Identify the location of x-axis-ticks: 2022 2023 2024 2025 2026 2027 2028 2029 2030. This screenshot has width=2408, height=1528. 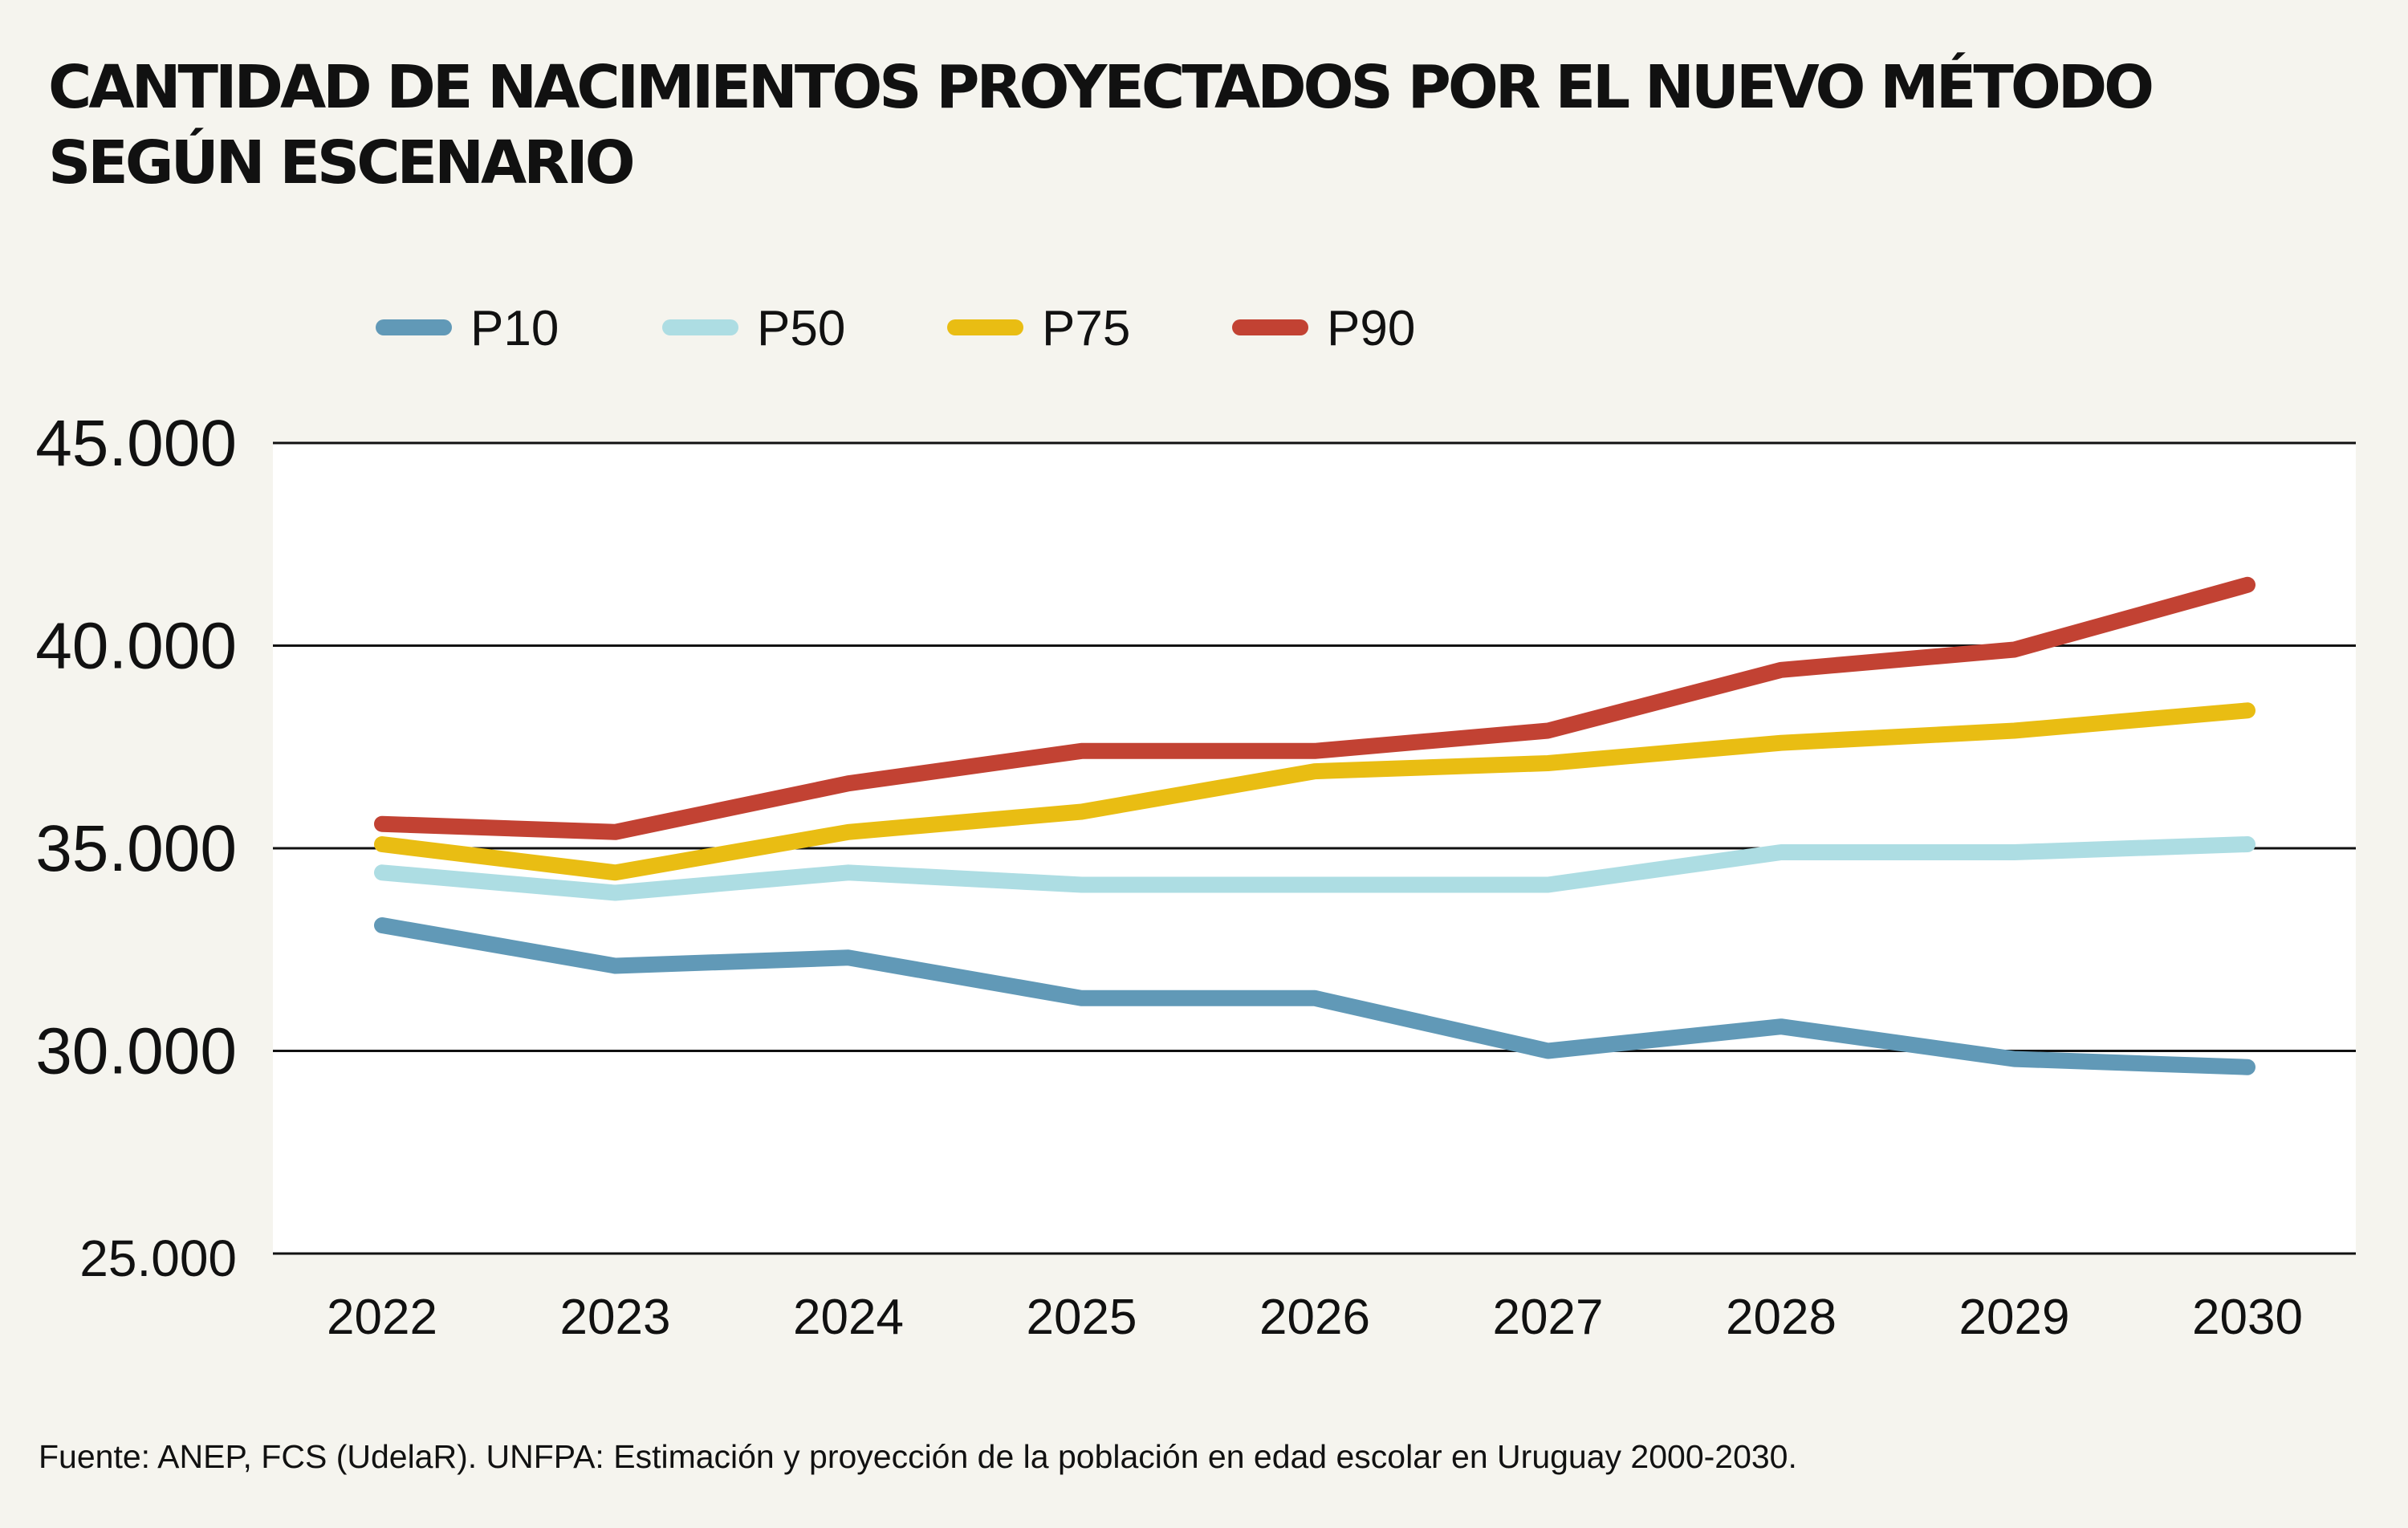
(1315, 1318).